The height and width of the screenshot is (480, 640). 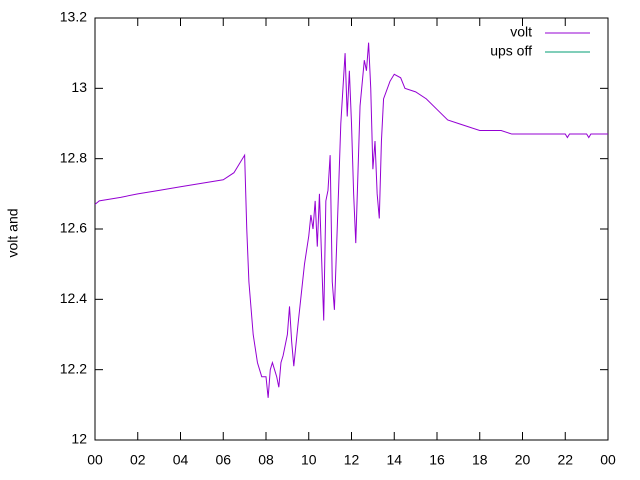 What do you see at coordinates (437, 460) in the screenshot?
I see `x-tick-label: 16` at bounding box center [437, 460].